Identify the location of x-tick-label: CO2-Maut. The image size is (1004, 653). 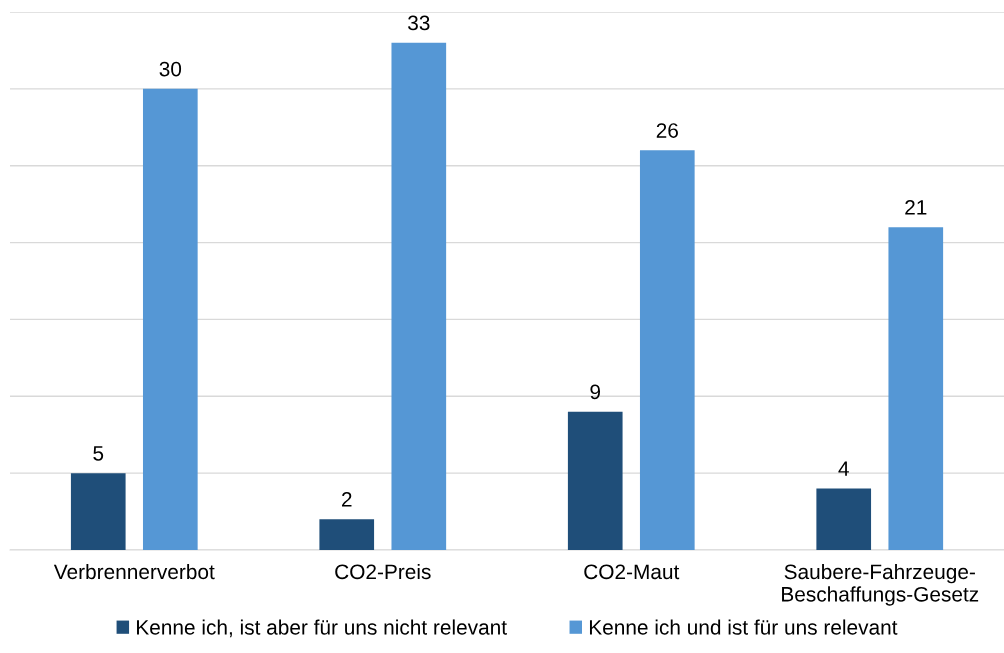
(632, 572).